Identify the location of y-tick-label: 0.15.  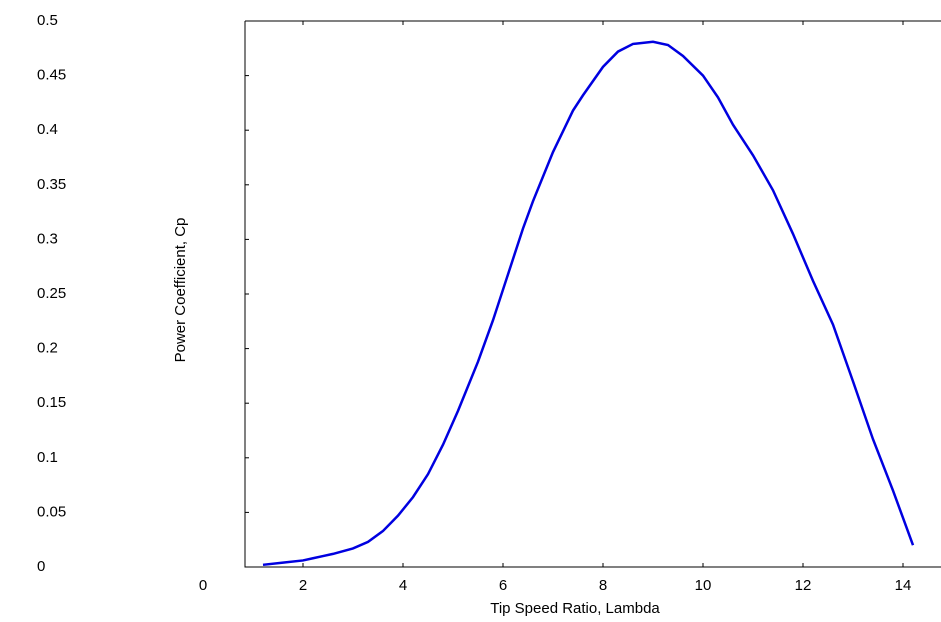
(51, 402).